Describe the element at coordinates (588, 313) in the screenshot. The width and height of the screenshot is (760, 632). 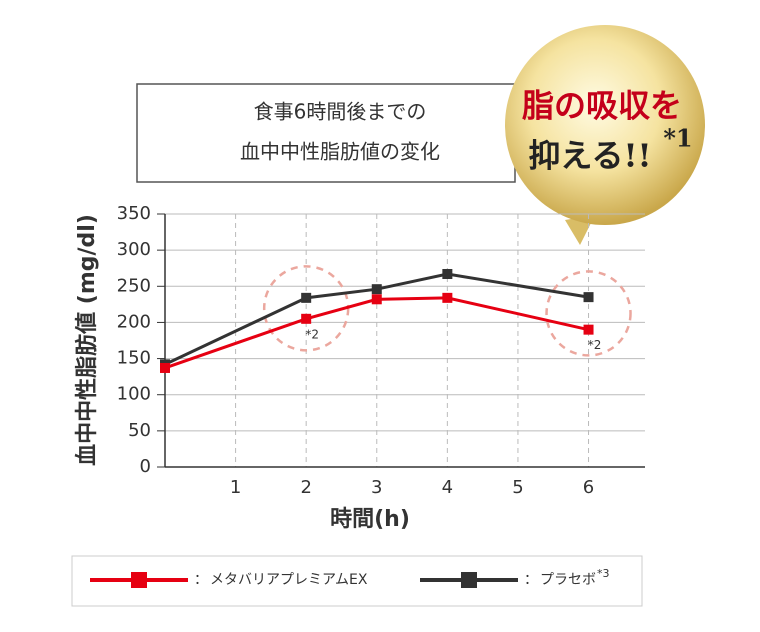
I see `highlight-circle` at that location.